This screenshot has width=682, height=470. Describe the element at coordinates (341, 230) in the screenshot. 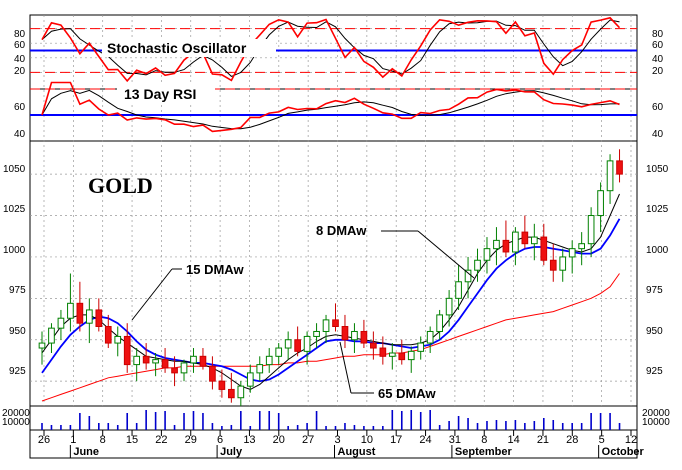

I see `ma8-label: 8 DMAw` at that location.